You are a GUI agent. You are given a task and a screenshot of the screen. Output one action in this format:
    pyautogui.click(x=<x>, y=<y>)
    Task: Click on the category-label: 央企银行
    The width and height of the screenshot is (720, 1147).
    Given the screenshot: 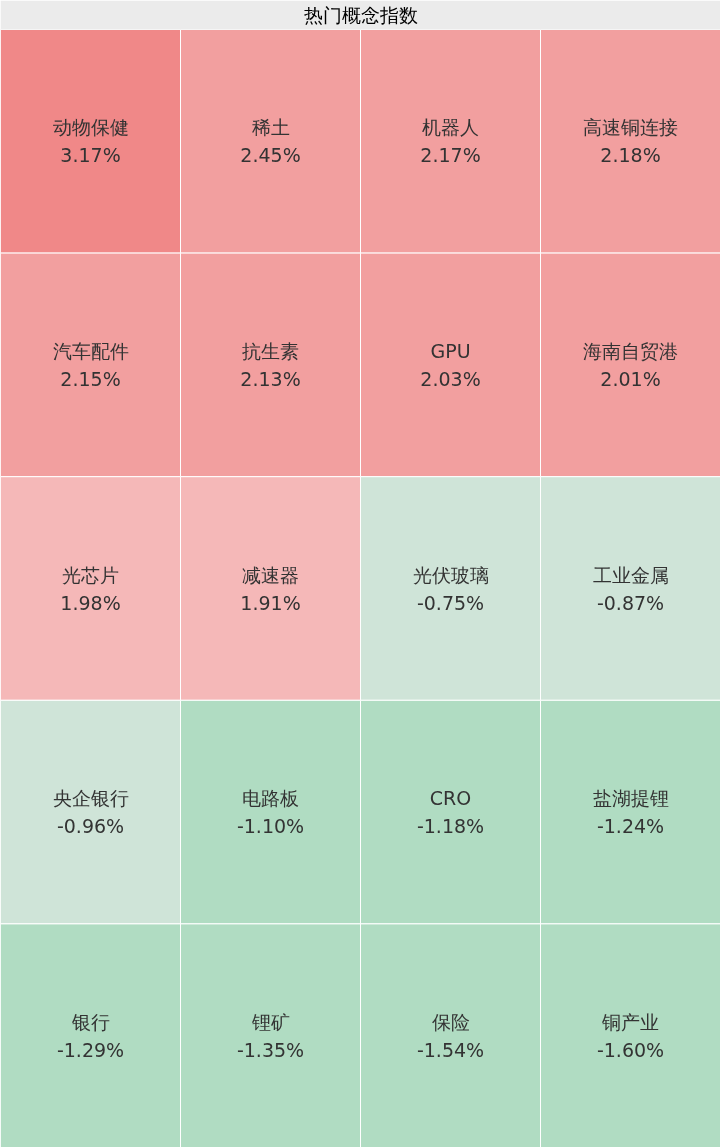 What is the action you would take?
    pyautogui.click(x=90, y=798)
    